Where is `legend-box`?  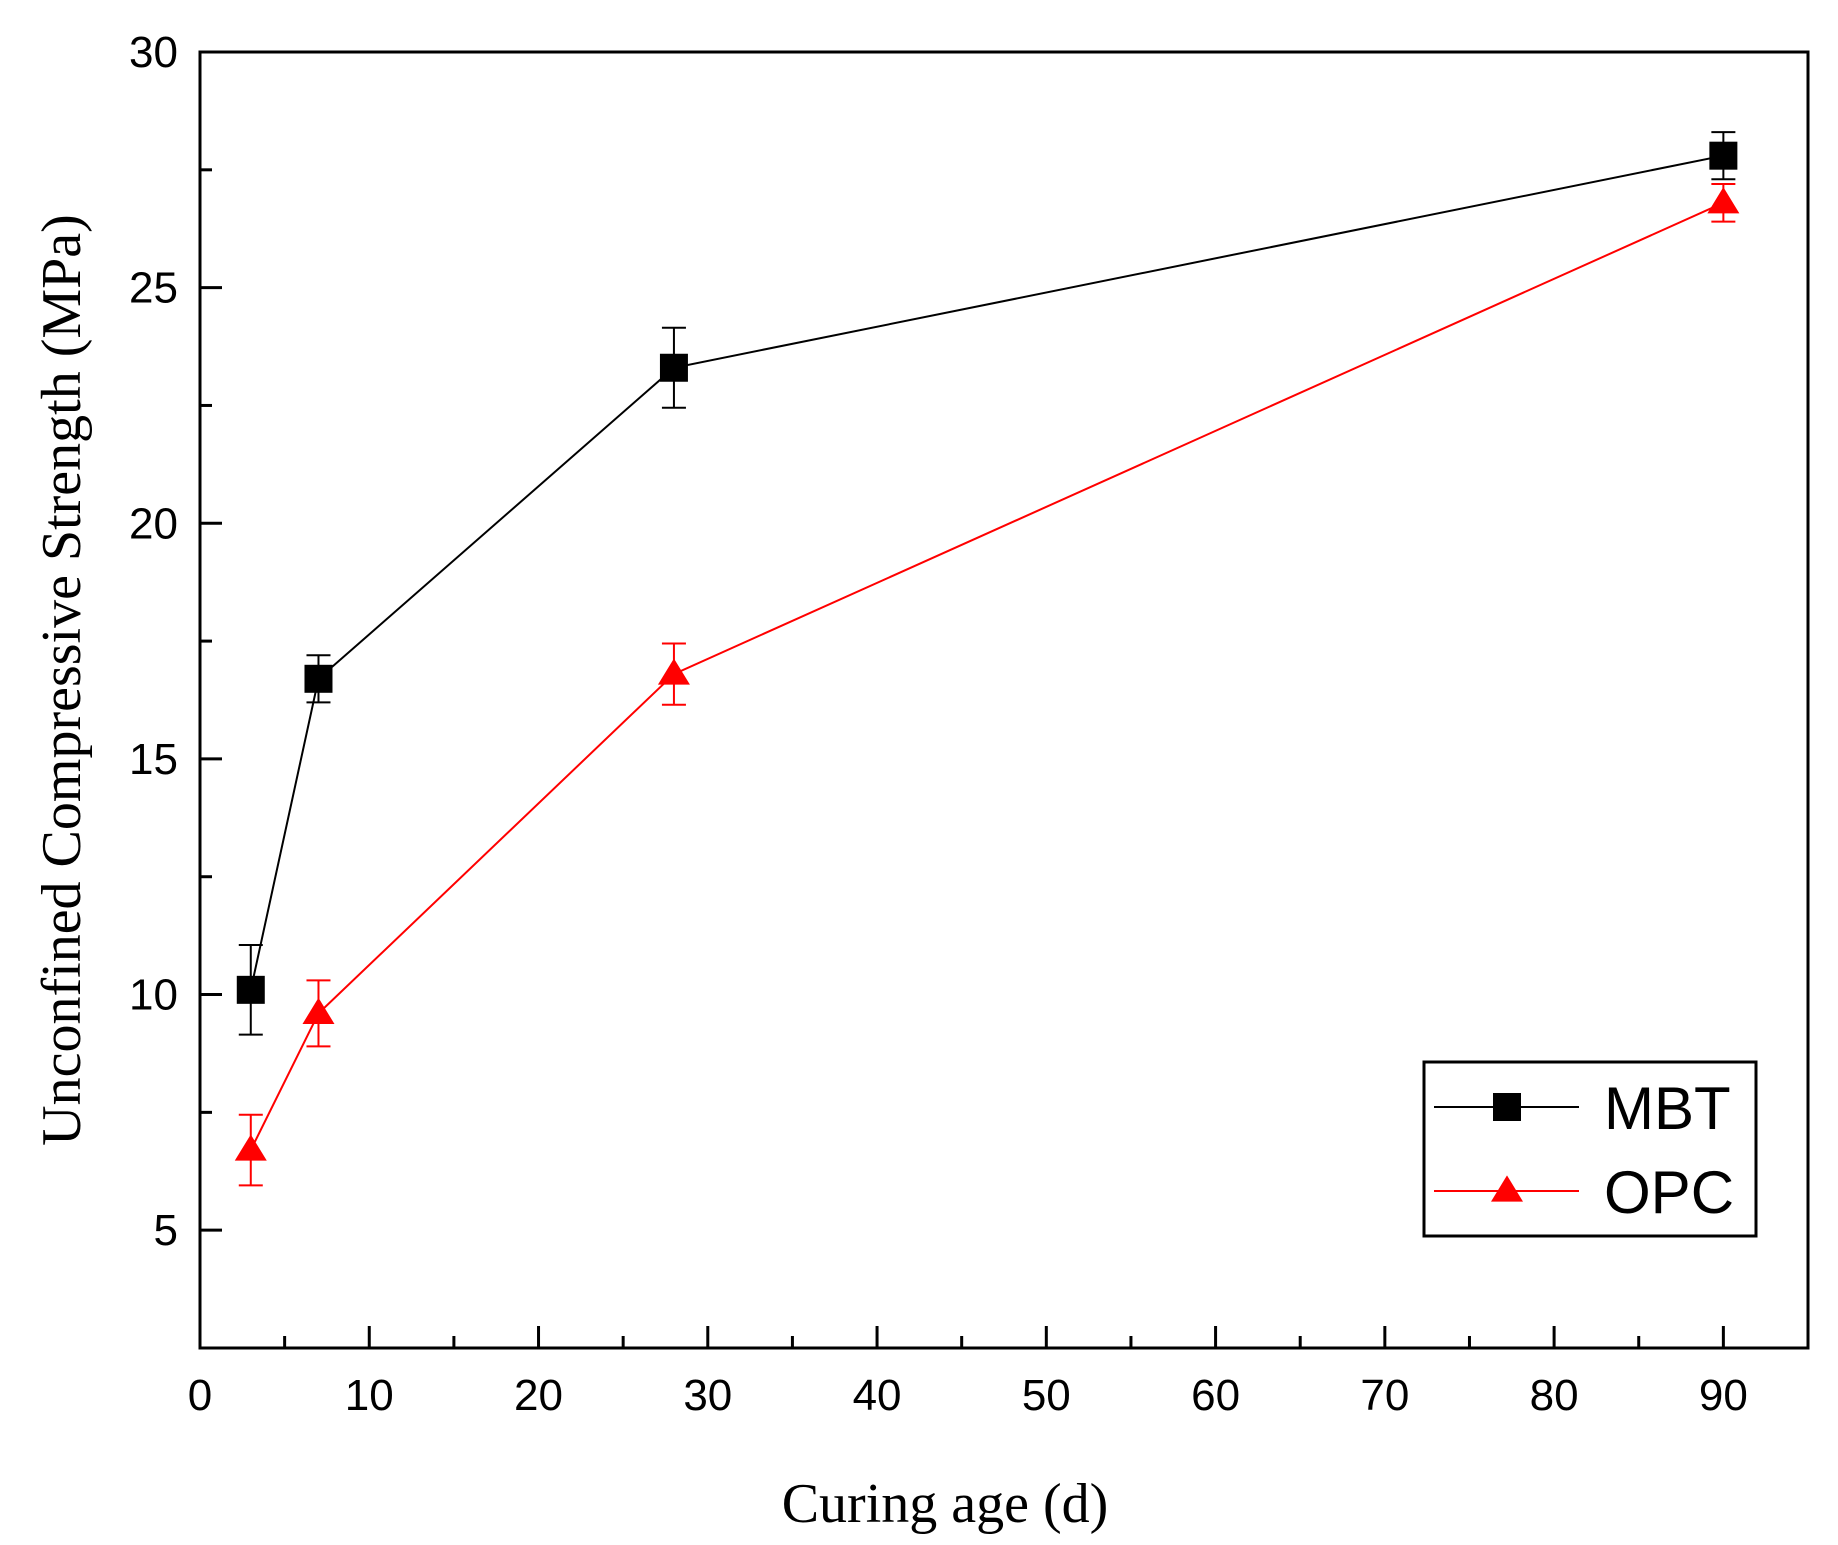
legend-box is located at coordinates (1590, 1149).